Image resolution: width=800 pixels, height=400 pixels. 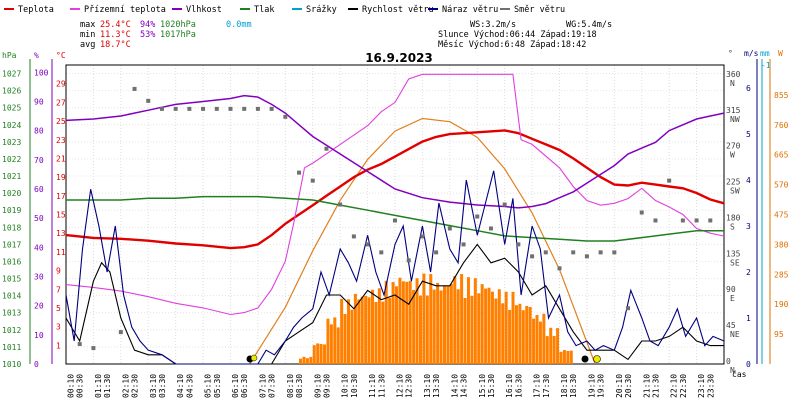 What do you see at coordinates (11, 296) in the screenshot?
I see `hpa-axis-tick: 1014` at bounding box center [11, 296].